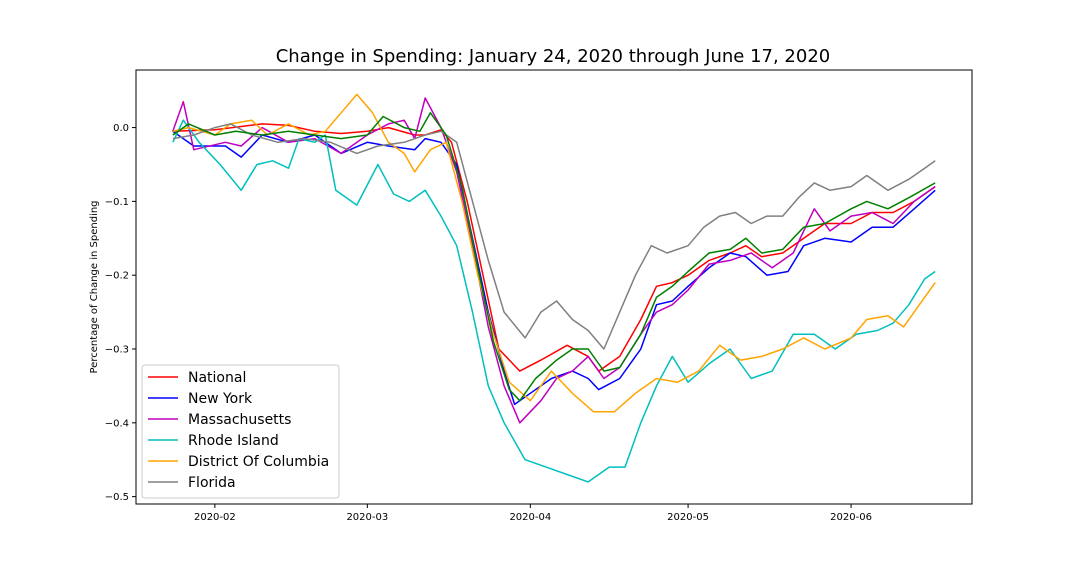 This screenshot has width=1080, height=576. Describe the element at coordinates (239, 420) in the screenshot. I see `legend-label: Massachusetts` at that location.